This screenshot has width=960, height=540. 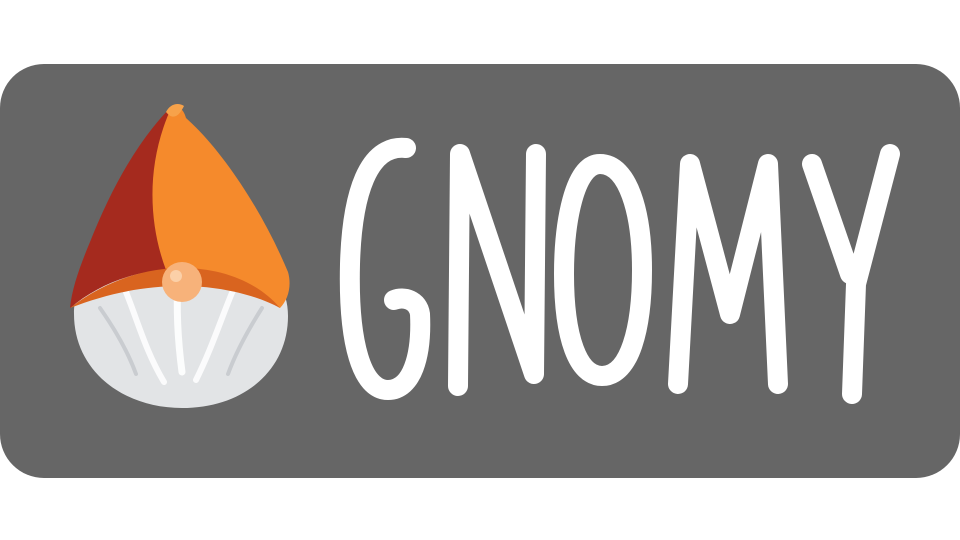 I want to click on gnome-icon, so click(x=181, y=257).